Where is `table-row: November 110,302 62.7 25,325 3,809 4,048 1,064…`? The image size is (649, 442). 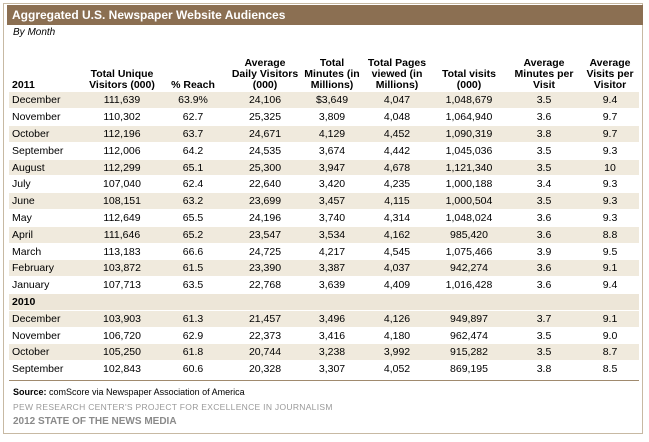
table-row: November 110,302 62.7 25,325 3,809 4,048 1,064… is located at coordinates (324, 117).